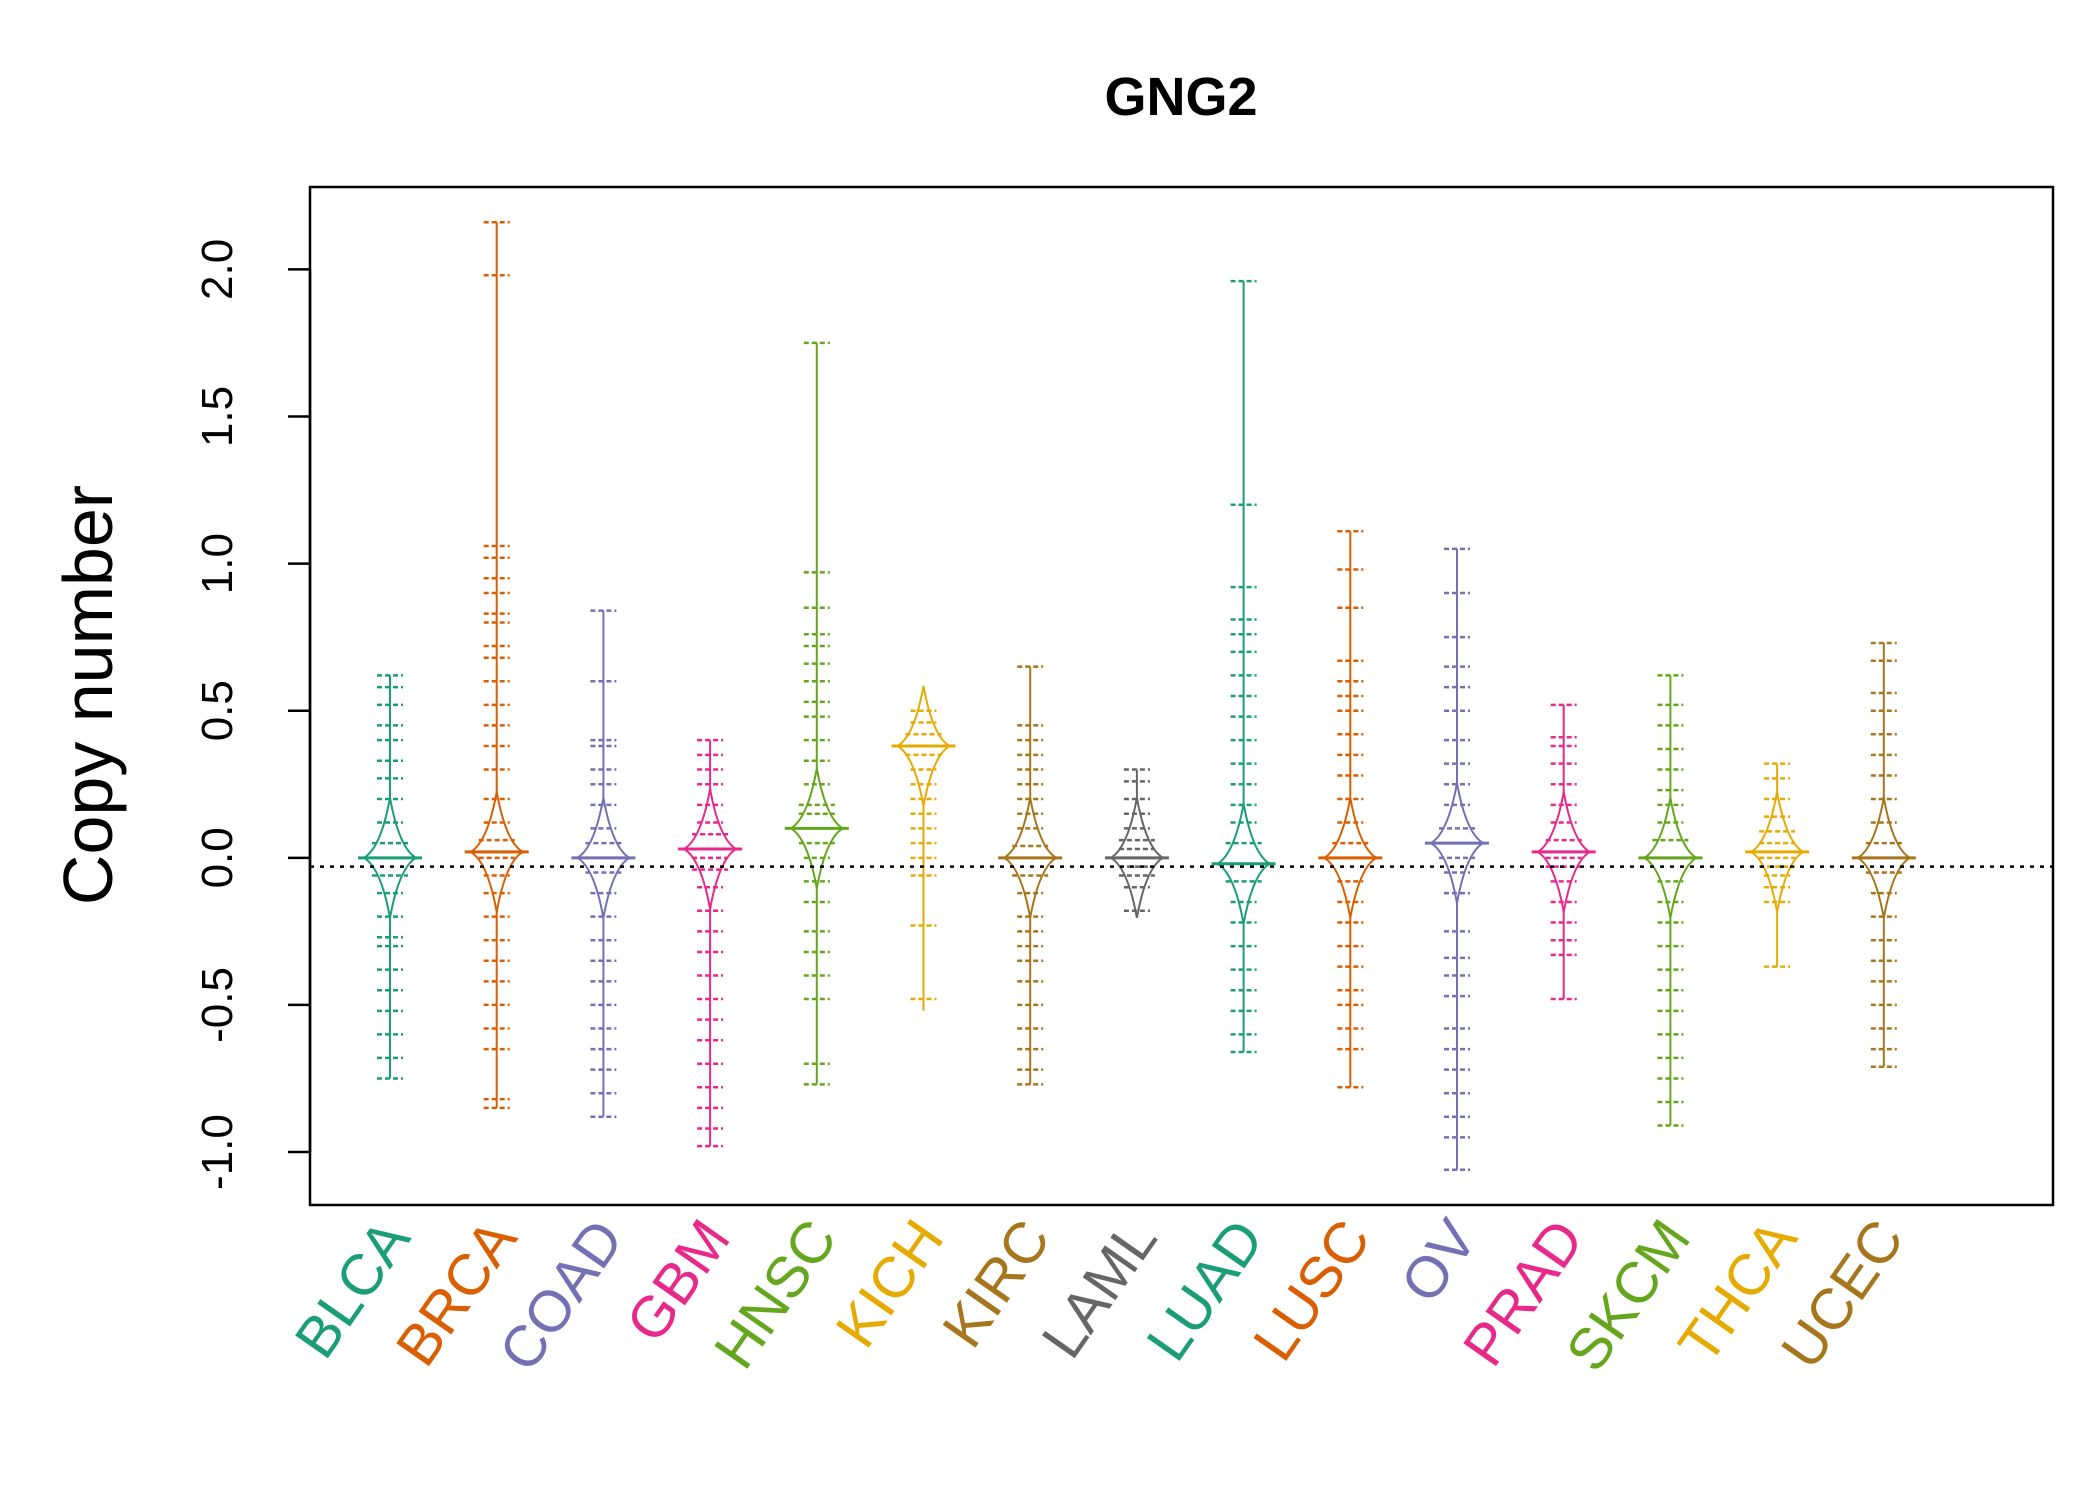  What do you see at coordinates (252, 714) in the screenshot?
I see `y-axis: -1.0 -0.5 0.0 0.5 1.0 1.5 2.0` at bounding box center [252, 714].